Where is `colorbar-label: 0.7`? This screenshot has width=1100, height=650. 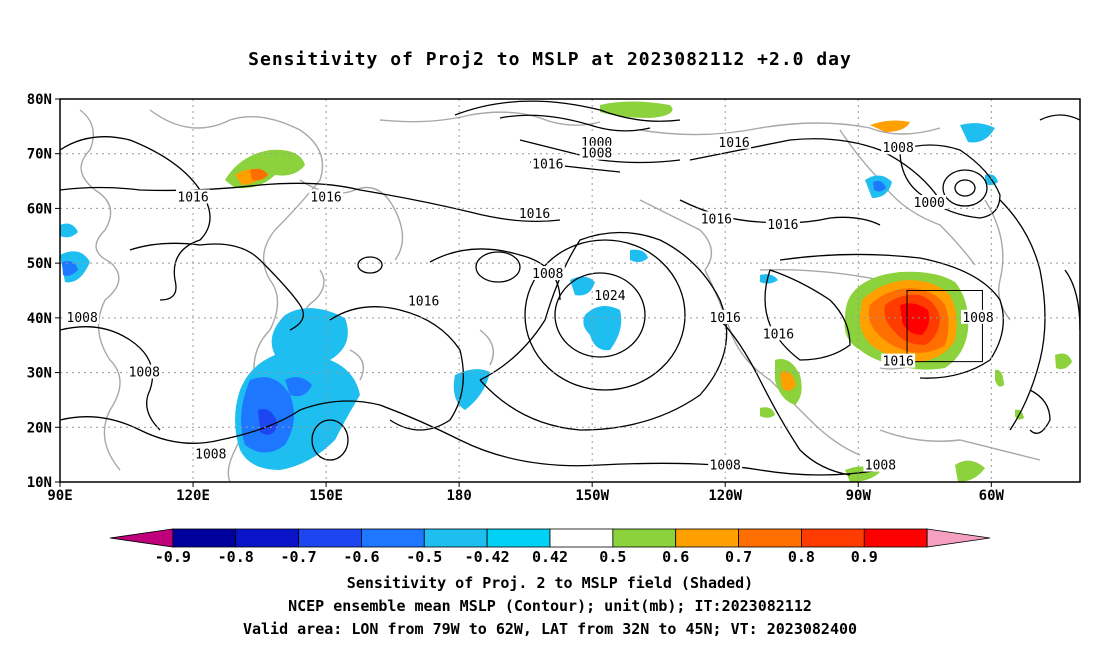 colorbar-label: 0.7 is located at coordinates (738, 557).